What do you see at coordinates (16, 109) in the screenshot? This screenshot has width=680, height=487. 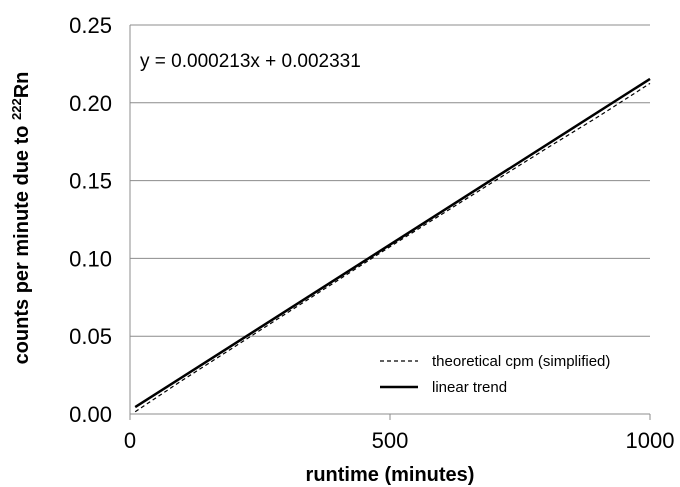 I see `y-axis-title-superscript: 222` at bounding box center [16, 109].